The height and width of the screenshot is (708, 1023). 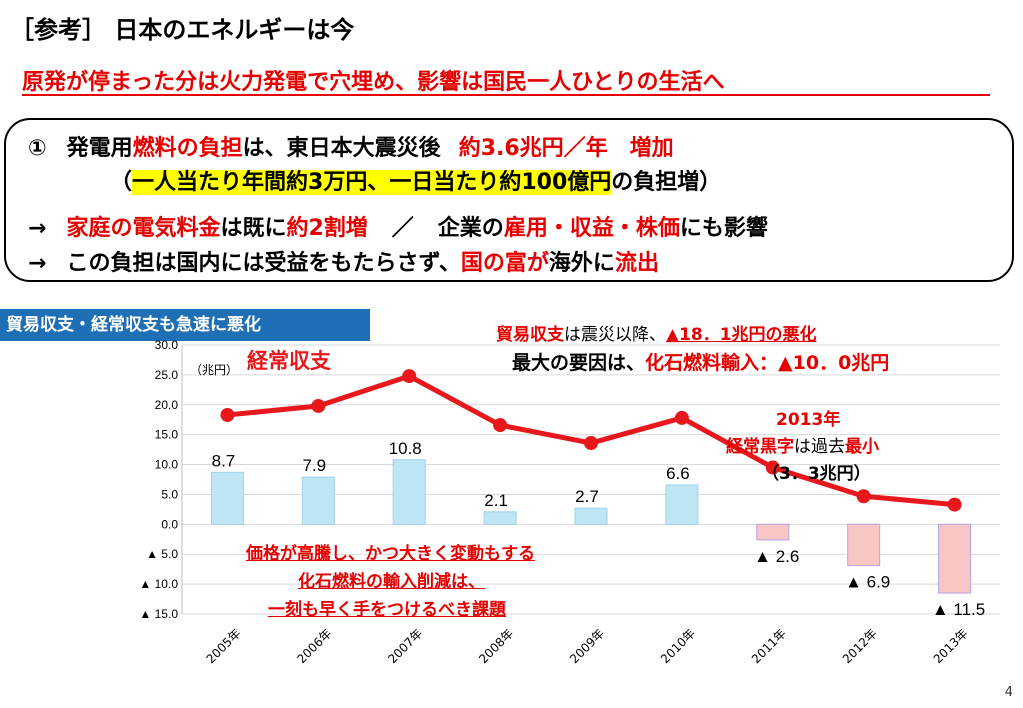 I want to click on summary-line-4: → この負担は国内には受益をもたらさず、国の富が海外に流出, so click(x=343, y=261).